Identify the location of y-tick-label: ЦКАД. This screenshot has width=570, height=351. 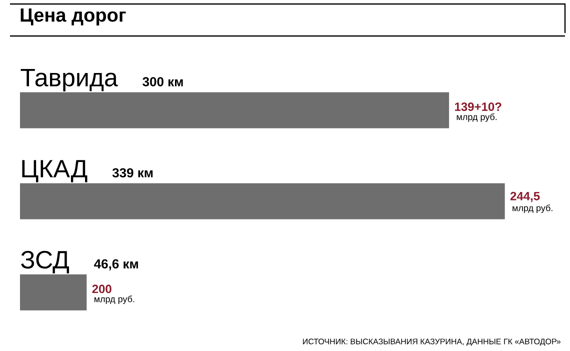
(55, 171).